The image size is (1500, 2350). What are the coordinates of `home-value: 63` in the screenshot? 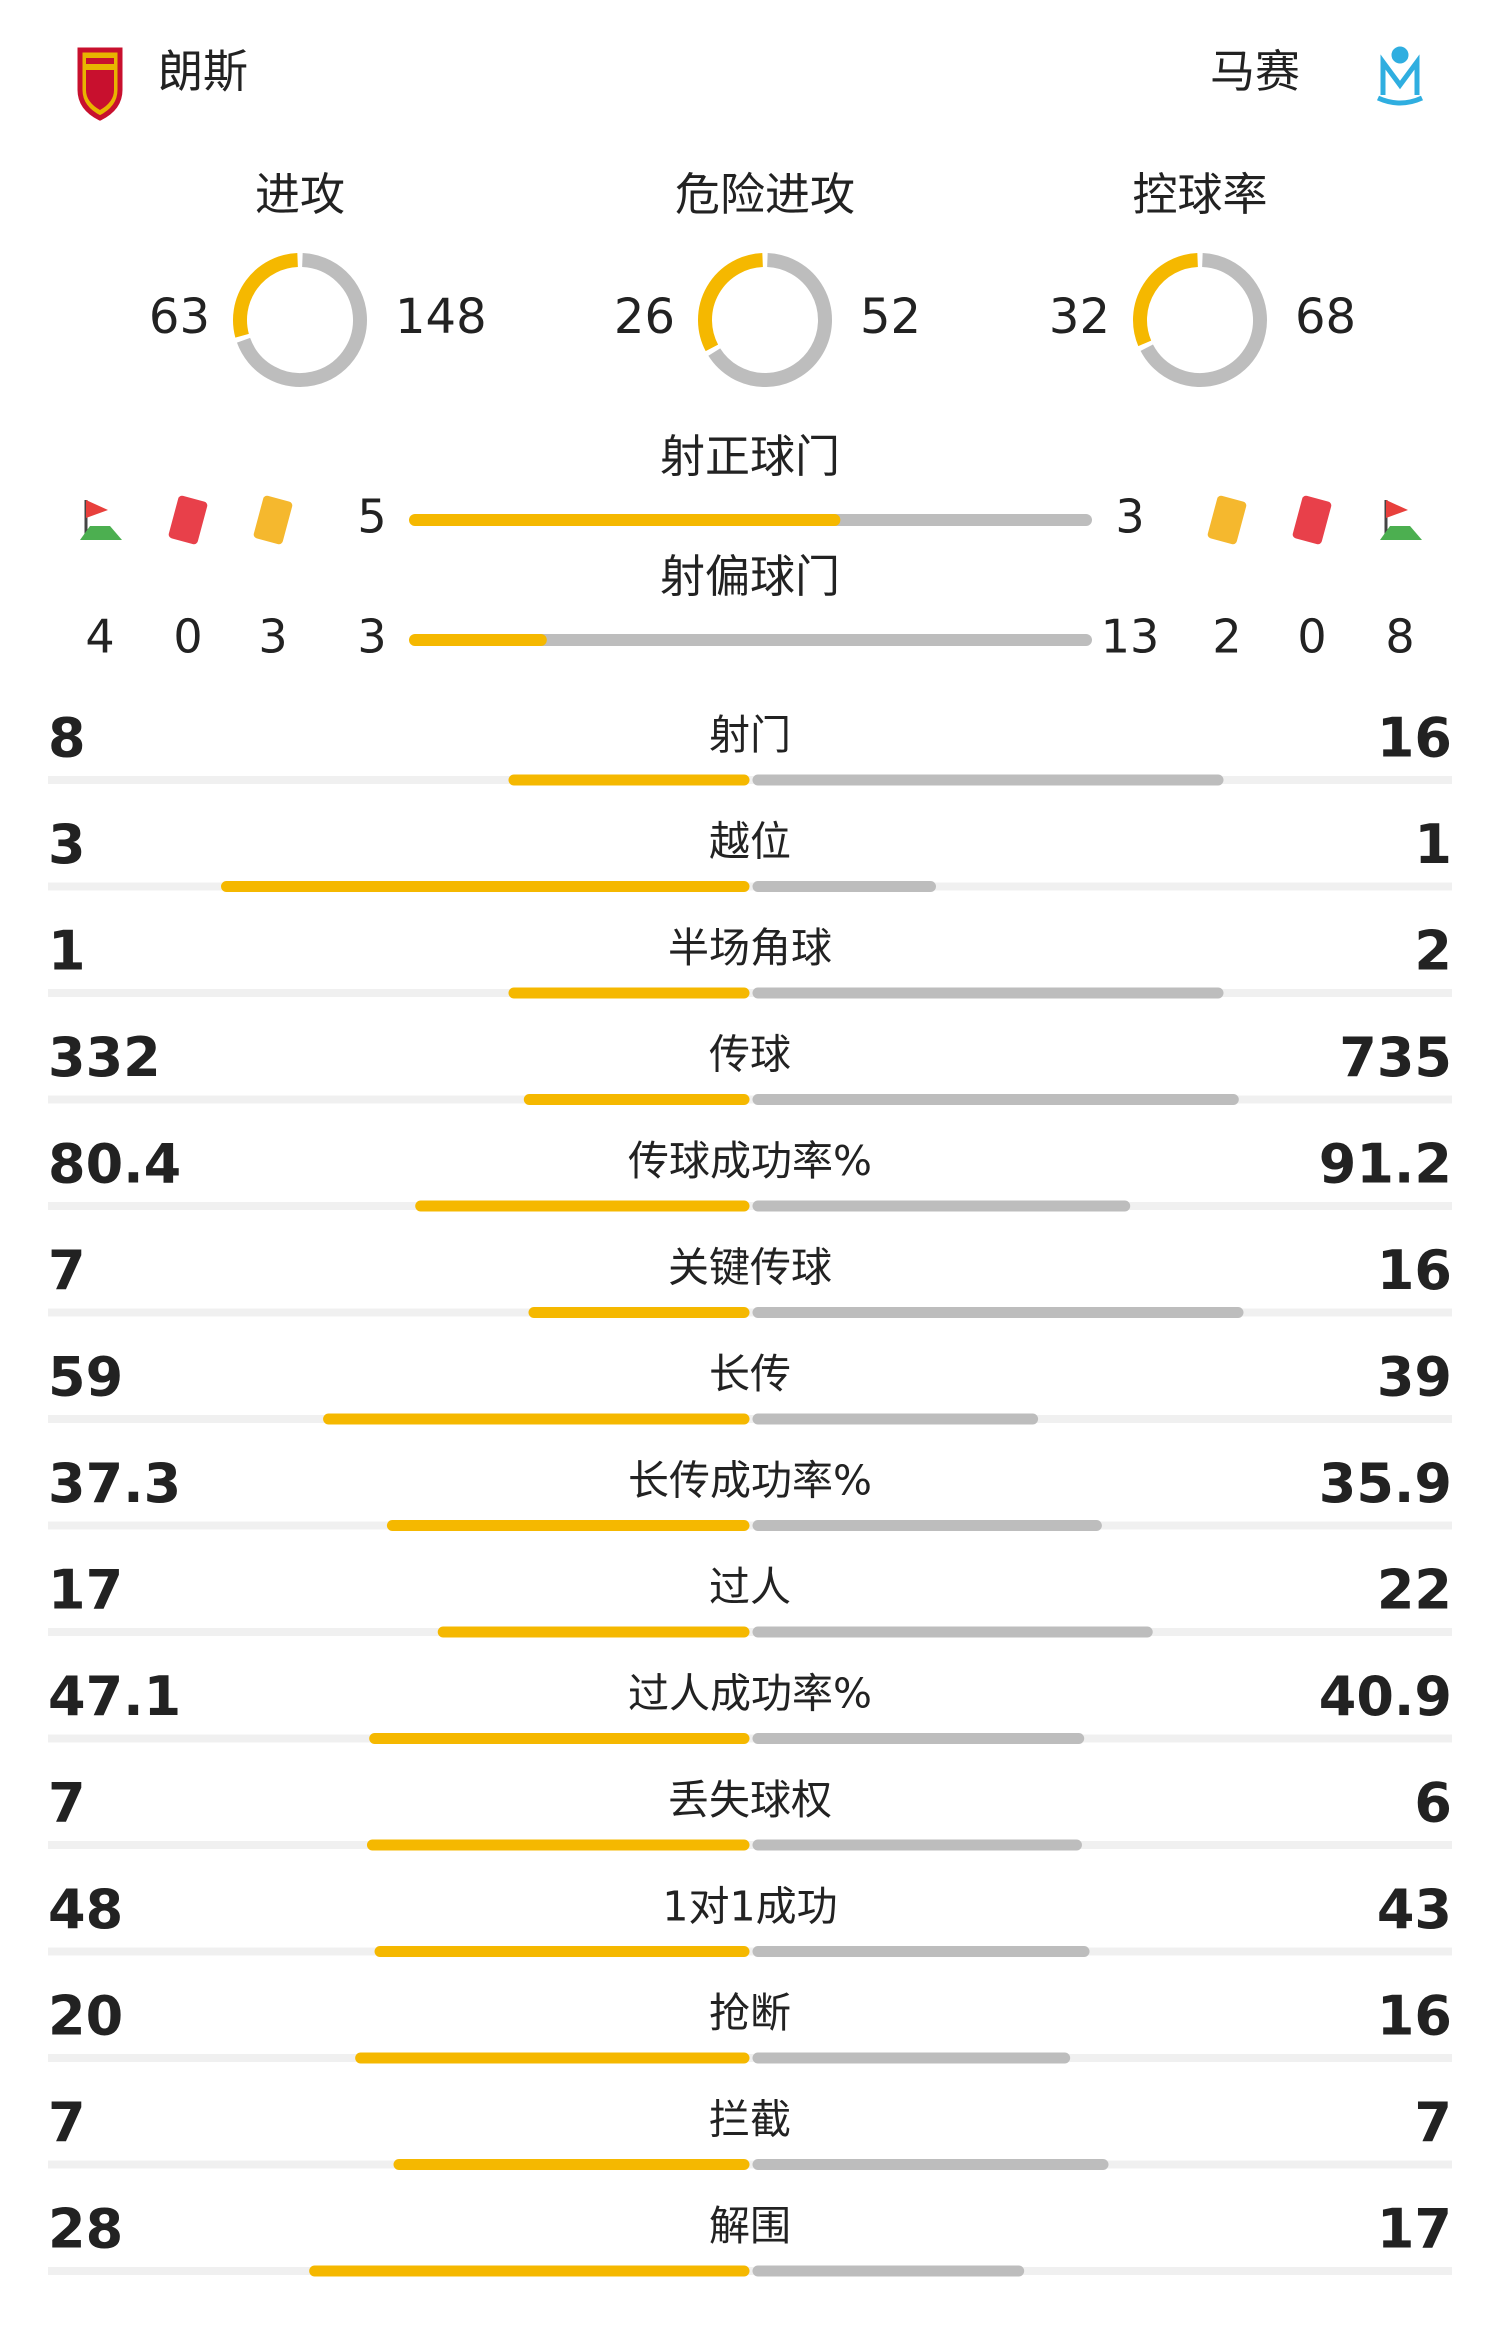 It's located at (179, 317).